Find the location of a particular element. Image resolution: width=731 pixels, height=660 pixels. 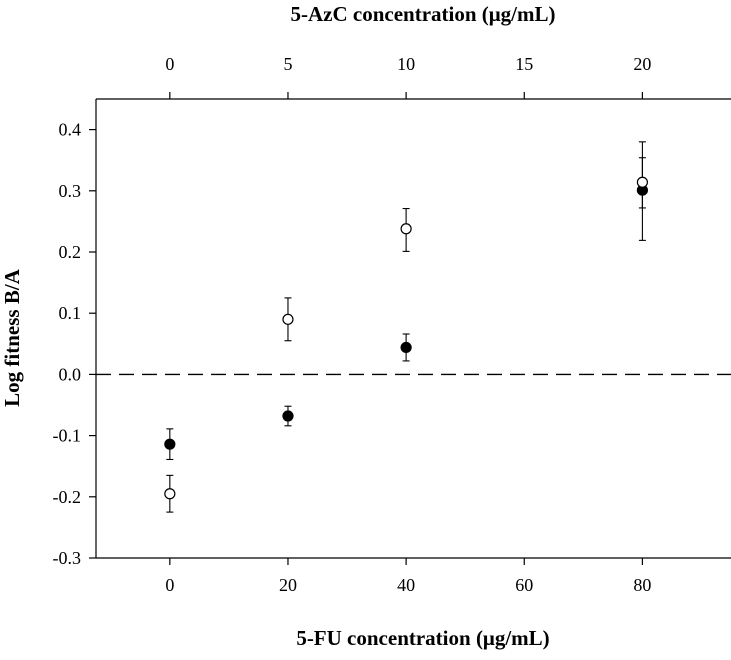

y-tick-label: 0.4 is located at coordinates (70, 130).